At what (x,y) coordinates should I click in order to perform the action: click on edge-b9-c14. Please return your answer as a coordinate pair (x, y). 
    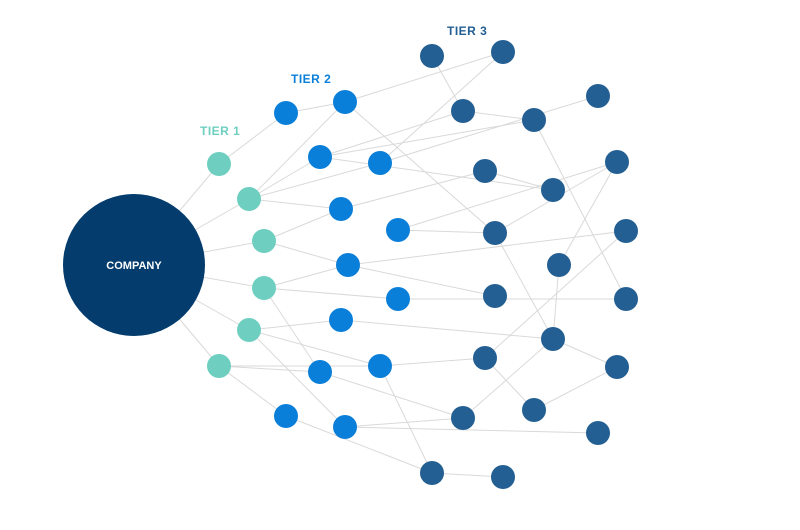
    Looking at the image, I should click on (447, 329).